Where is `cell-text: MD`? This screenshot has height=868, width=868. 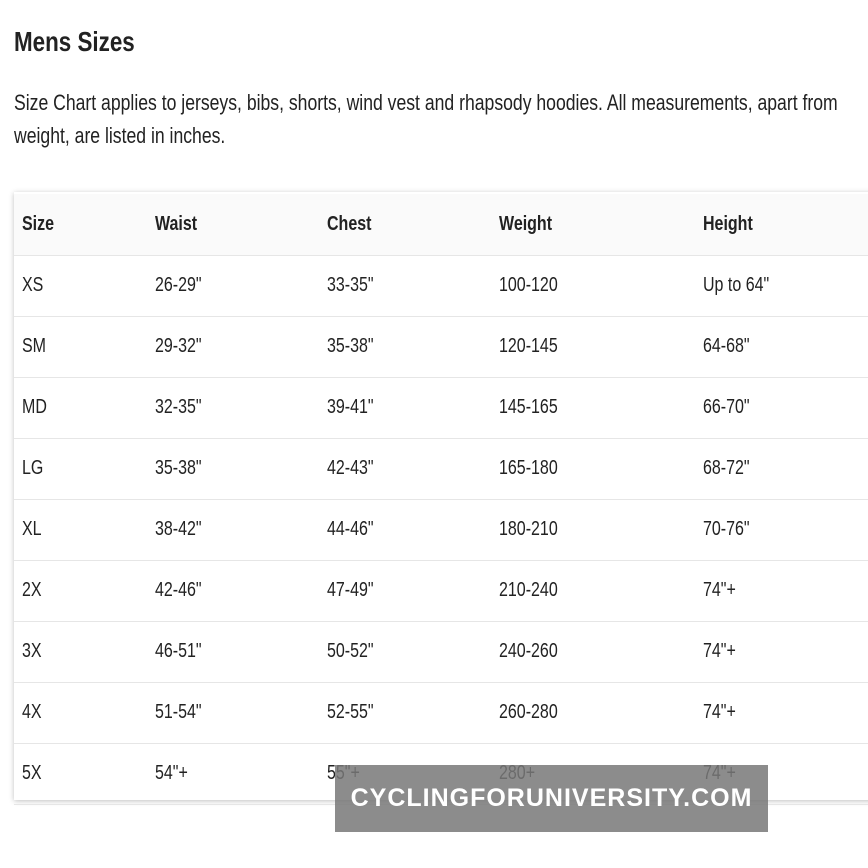
cell-text: MD is located at coordinates (34, 407).